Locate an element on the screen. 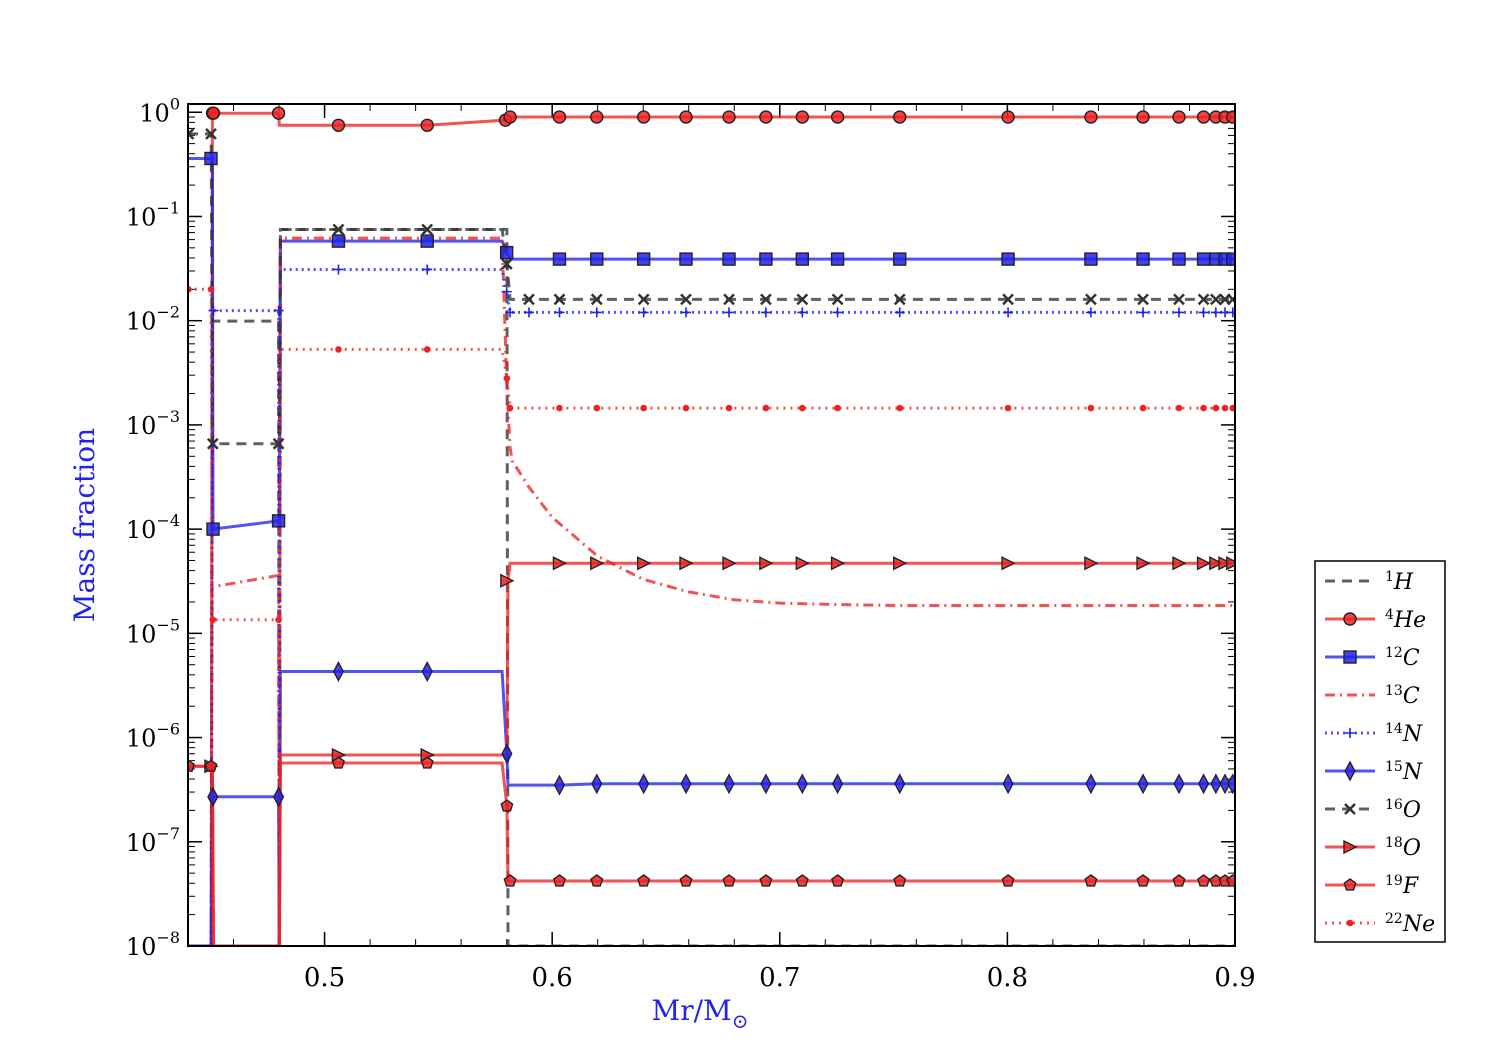 Image resolution: width=1500 pixels, height=1050 pixels. y-tick-label: 10⁰ is located at coordinates (159, 110).